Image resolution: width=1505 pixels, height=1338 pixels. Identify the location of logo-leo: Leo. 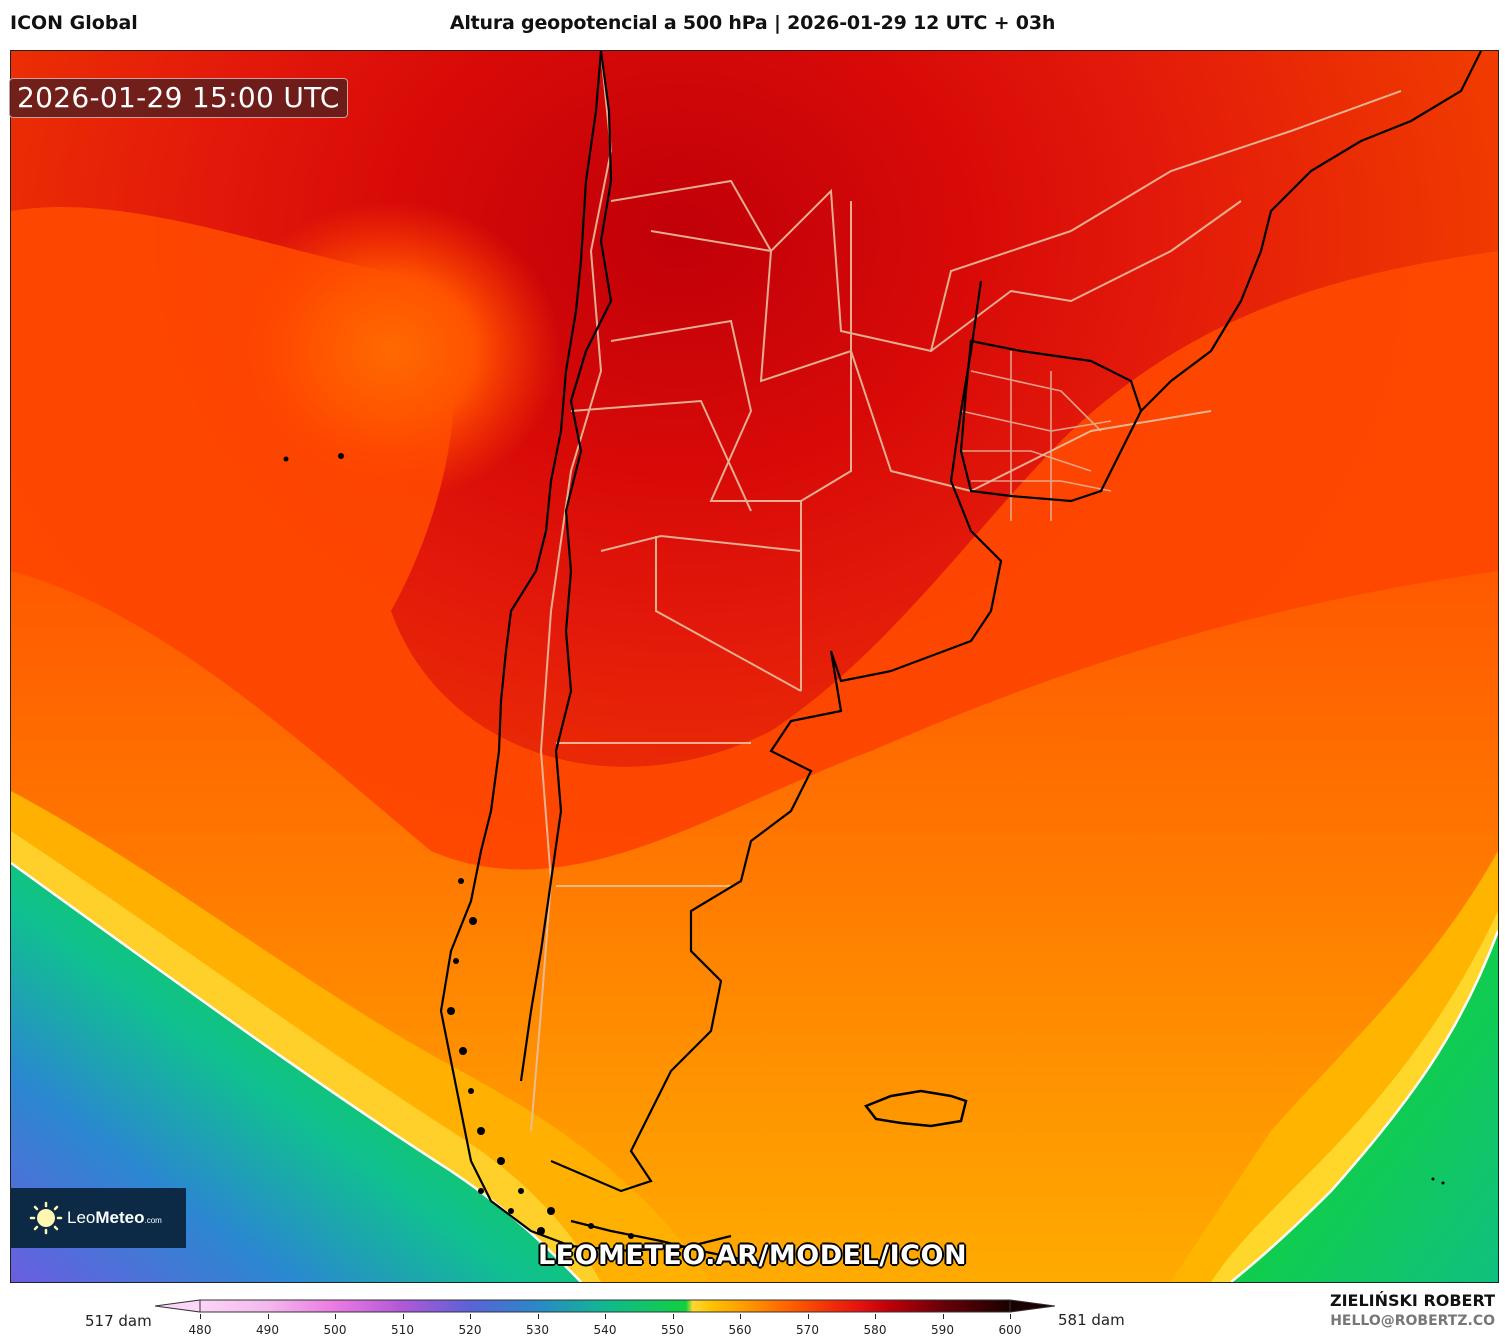
(81, 1217).